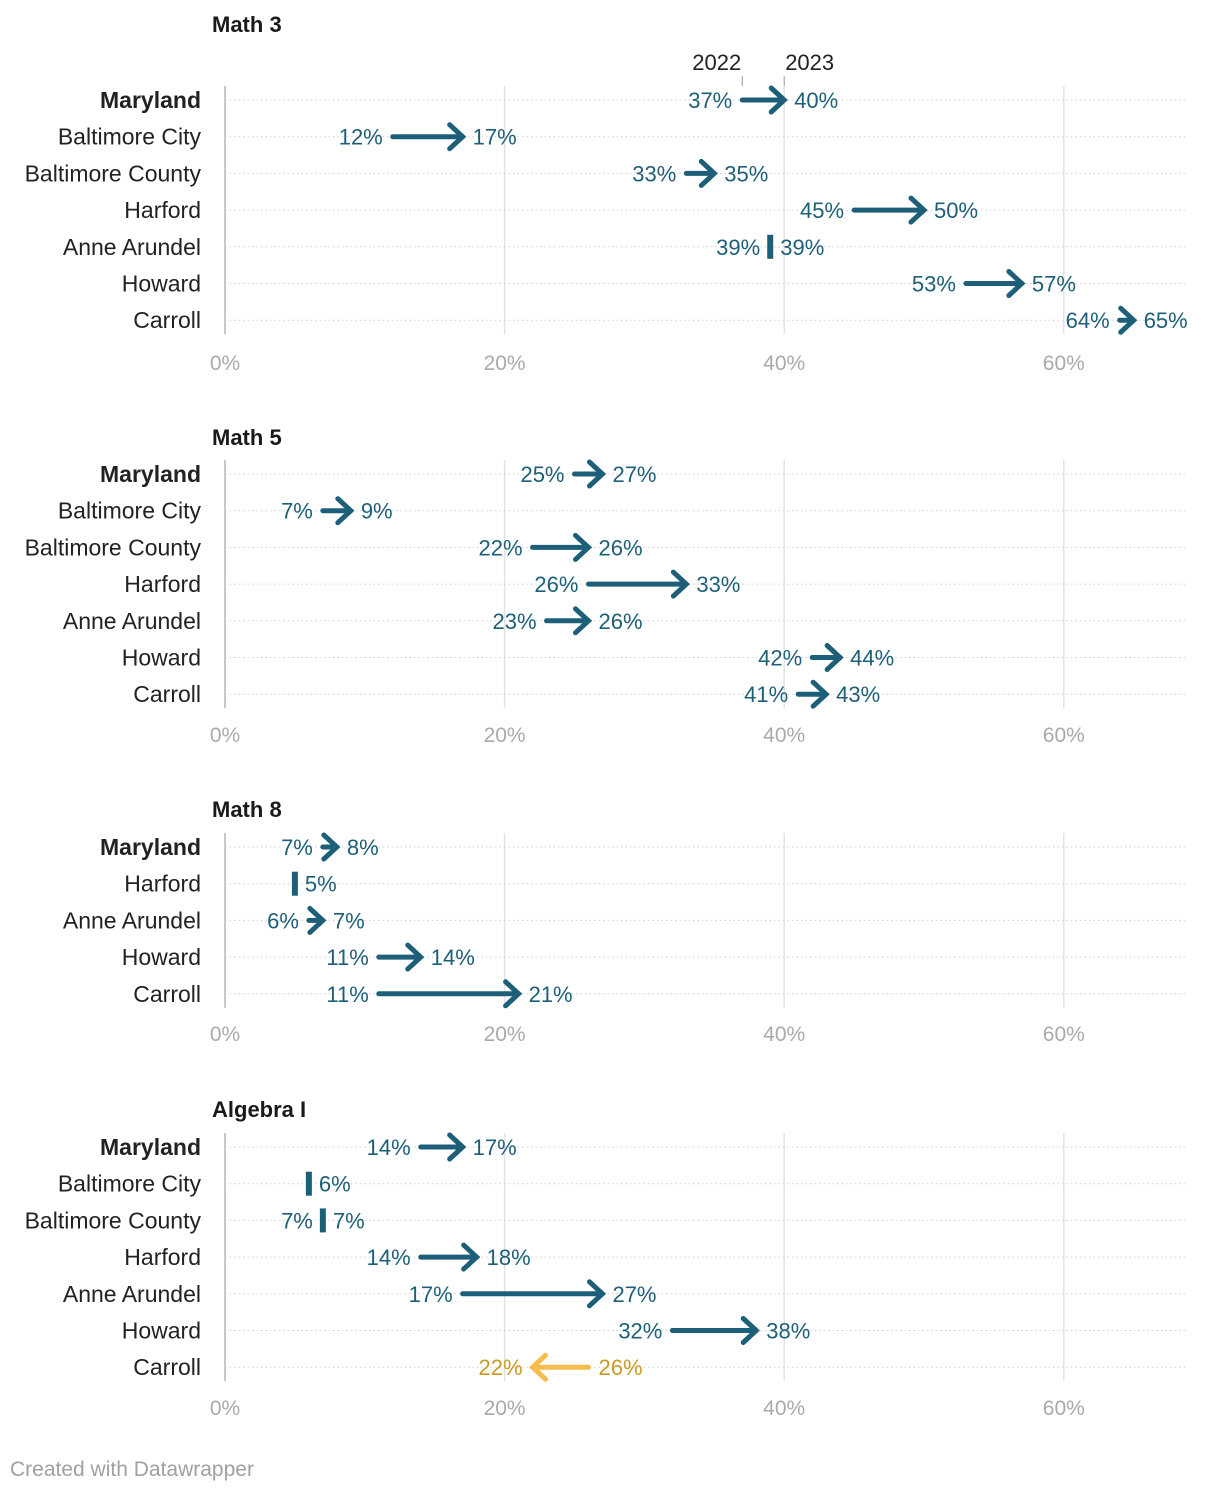 This screenshot has width=1220, height=1496. Describe the element at coordinates (361, 137) in the screenshot. I see `value-2022-label: 12%` at that location.